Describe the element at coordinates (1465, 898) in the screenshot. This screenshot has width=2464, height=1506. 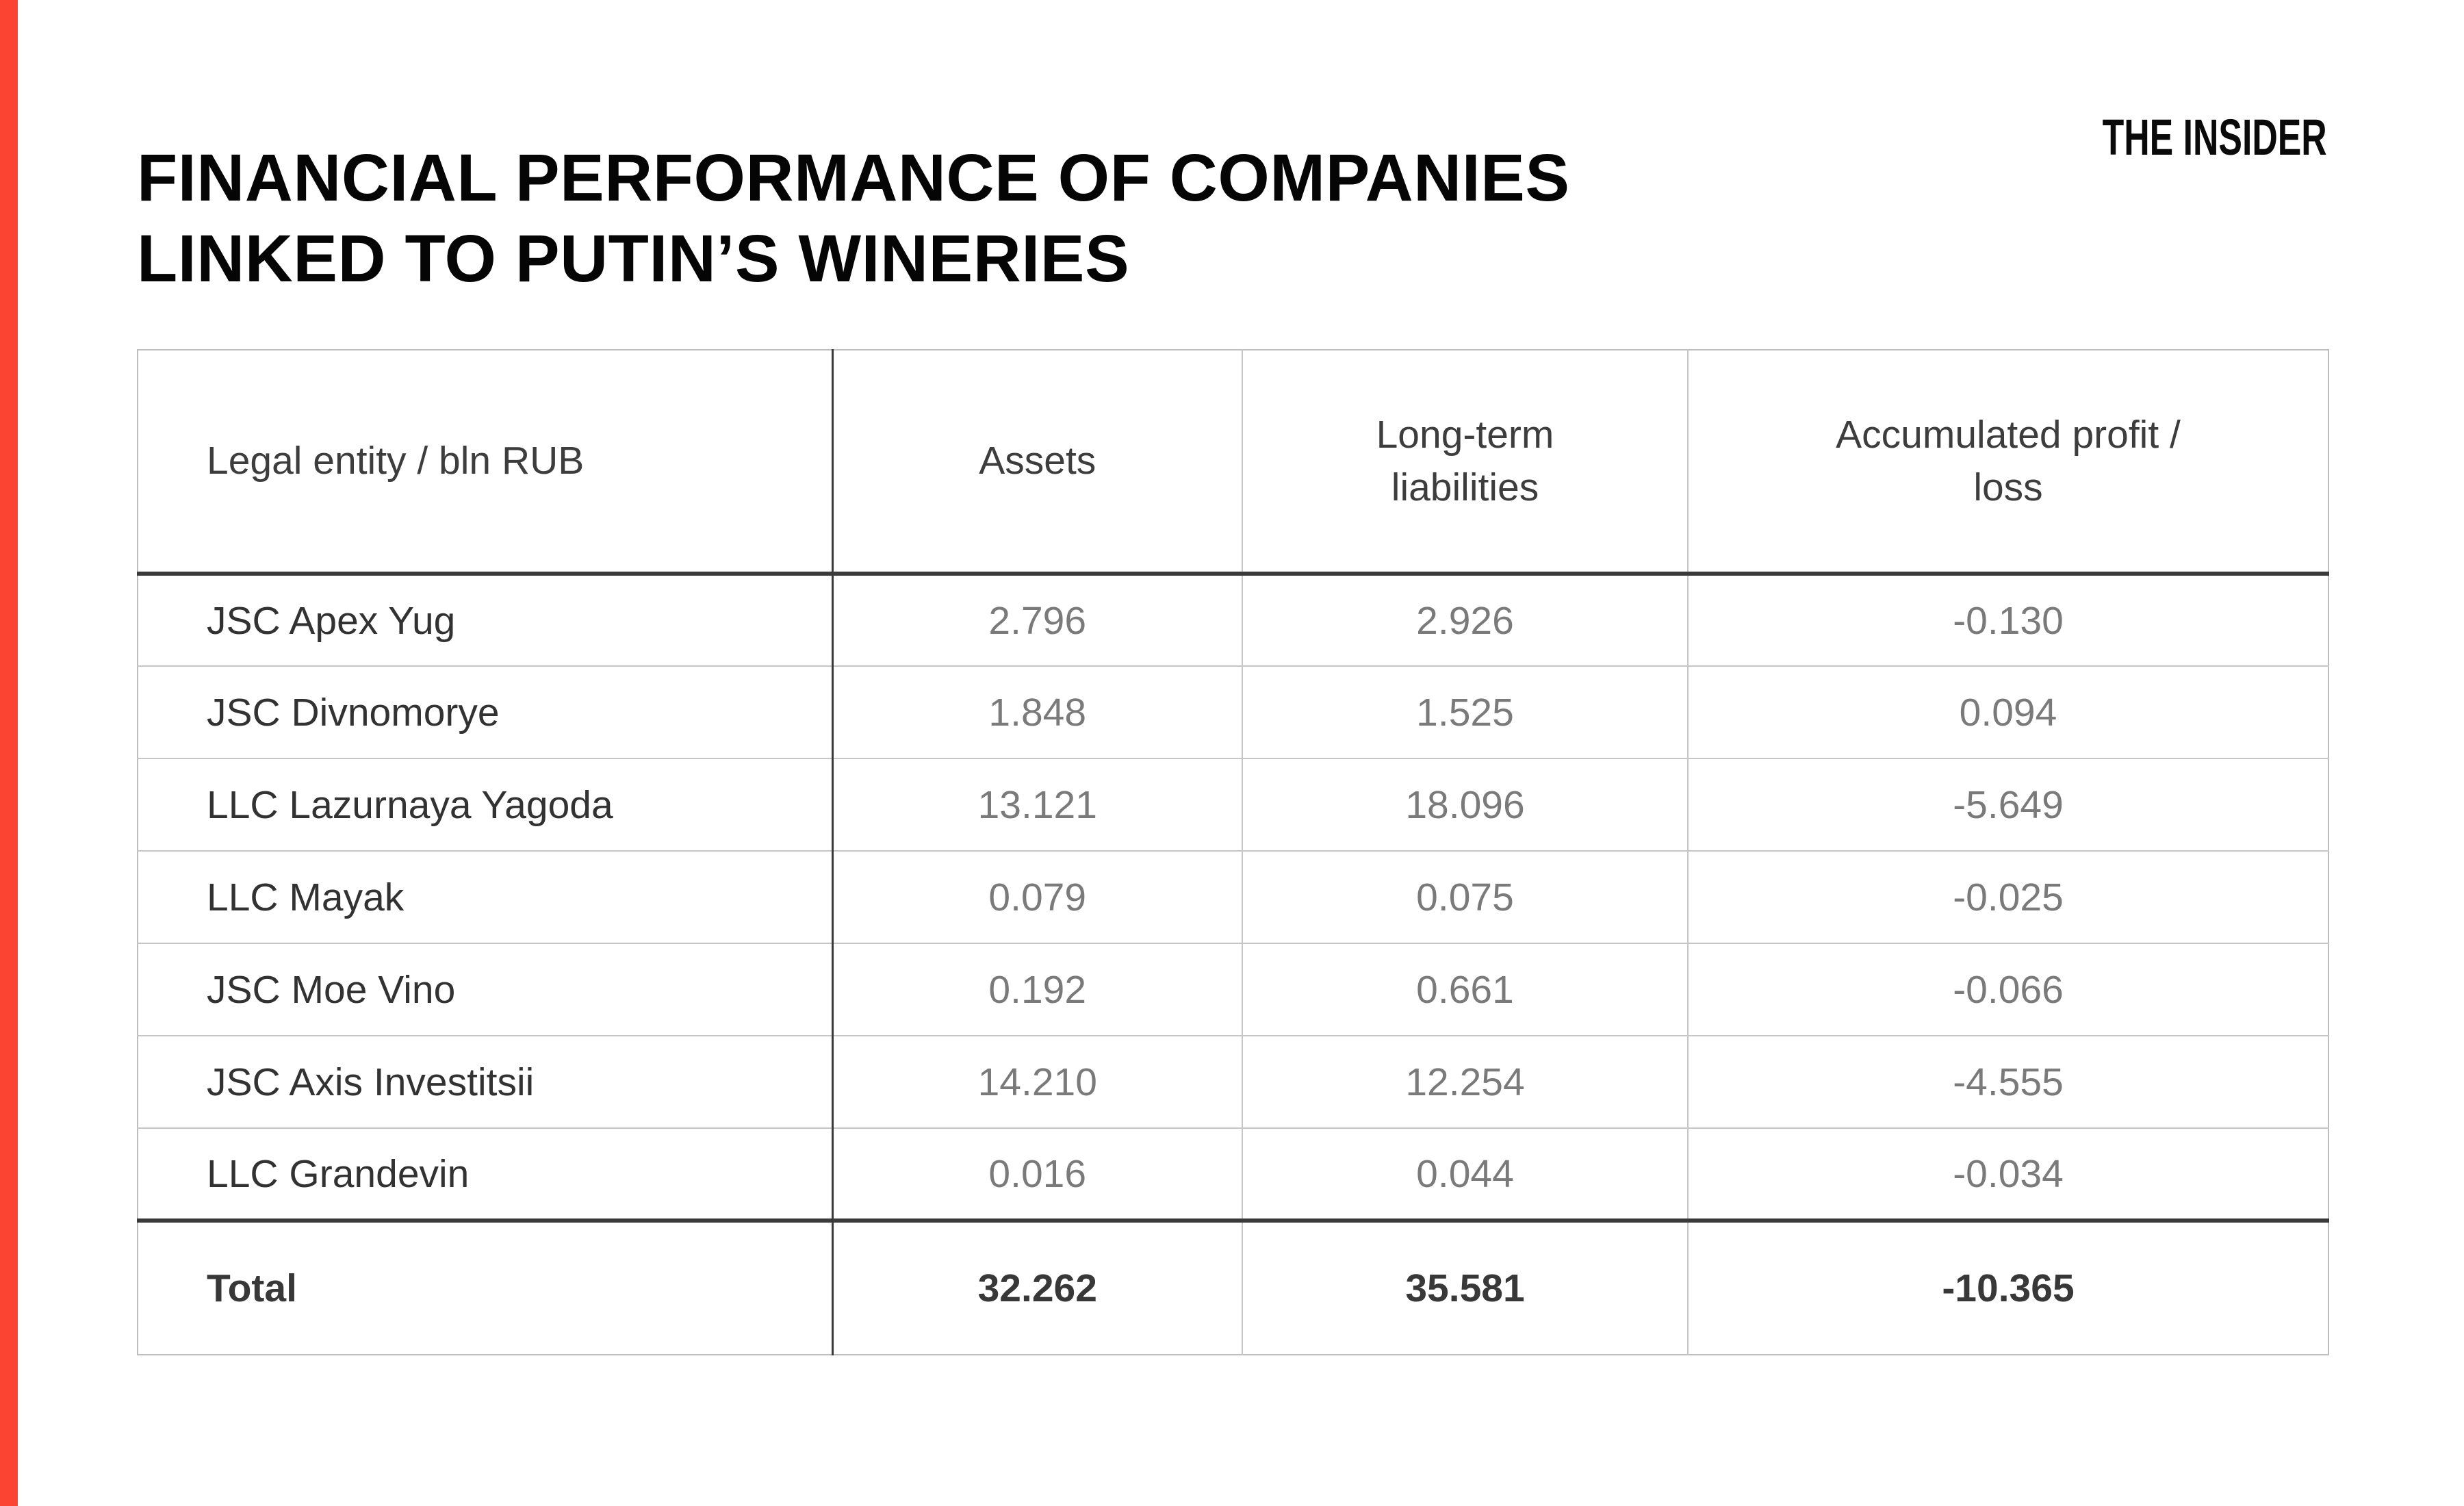
I see `liabilities-cell: 0.075` at that location.